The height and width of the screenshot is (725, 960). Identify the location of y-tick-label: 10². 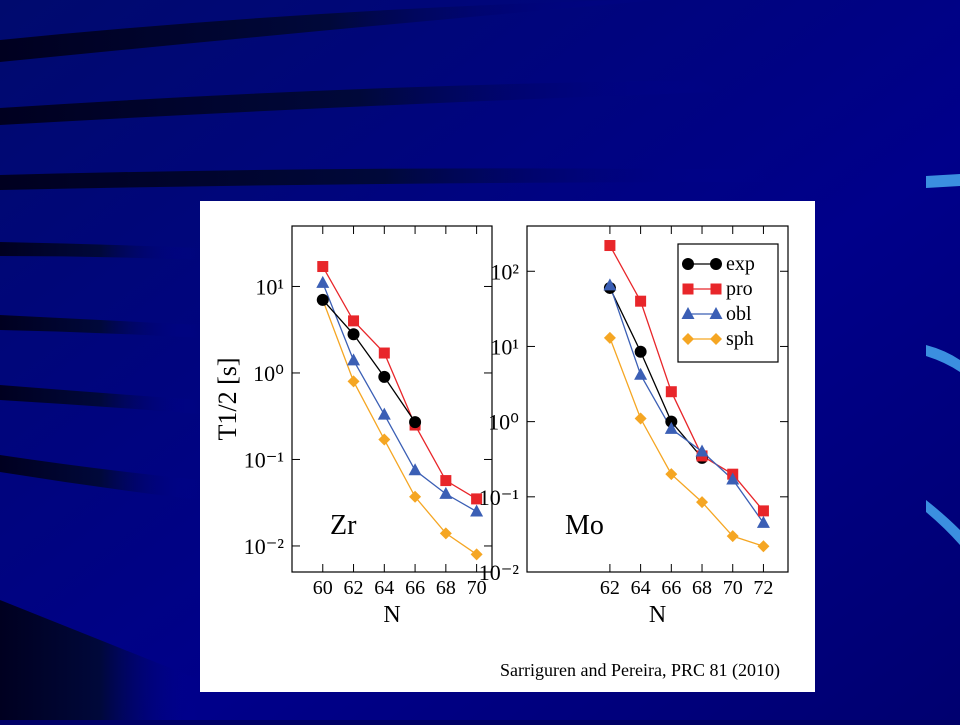
(504, 271).